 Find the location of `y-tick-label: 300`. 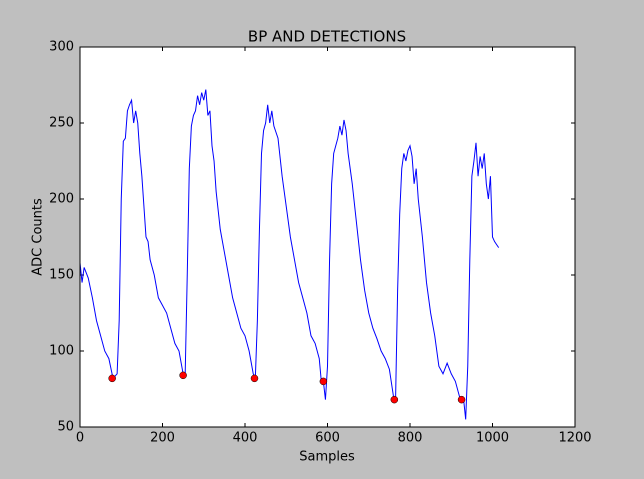

y-tick-label: 300 is located at coordinates (61, 47).